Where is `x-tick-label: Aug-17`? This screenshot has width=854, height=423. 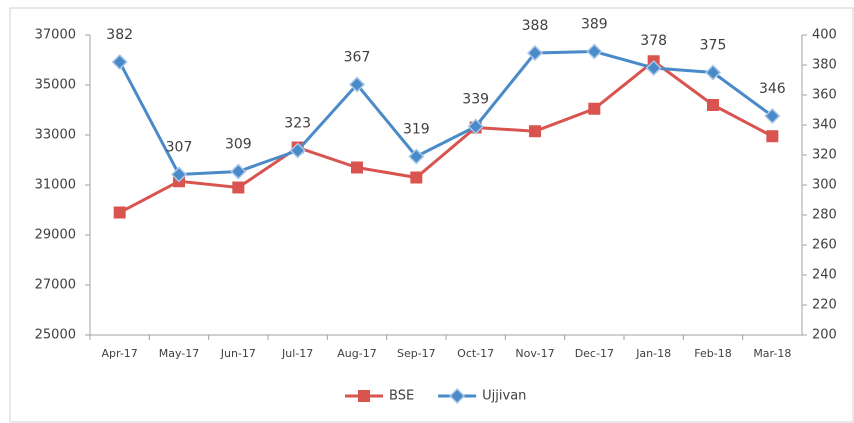 x-tick-label: Aug-17 is located at coordinates (356, 353).